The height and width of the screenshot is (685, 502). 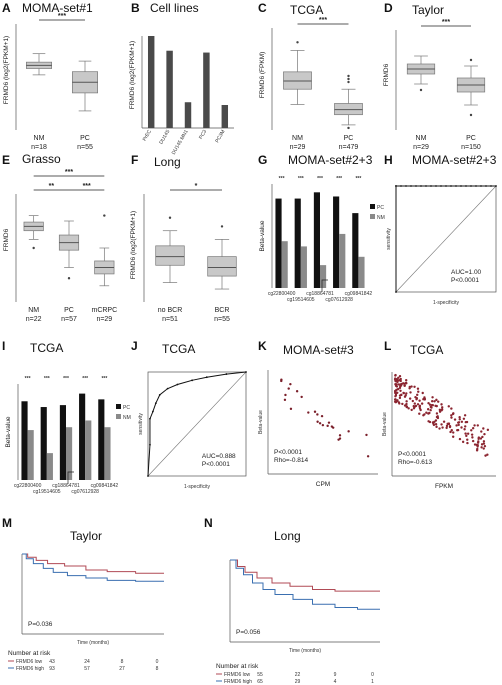 I want to click on bar-nm, so click(x=323, y=276).